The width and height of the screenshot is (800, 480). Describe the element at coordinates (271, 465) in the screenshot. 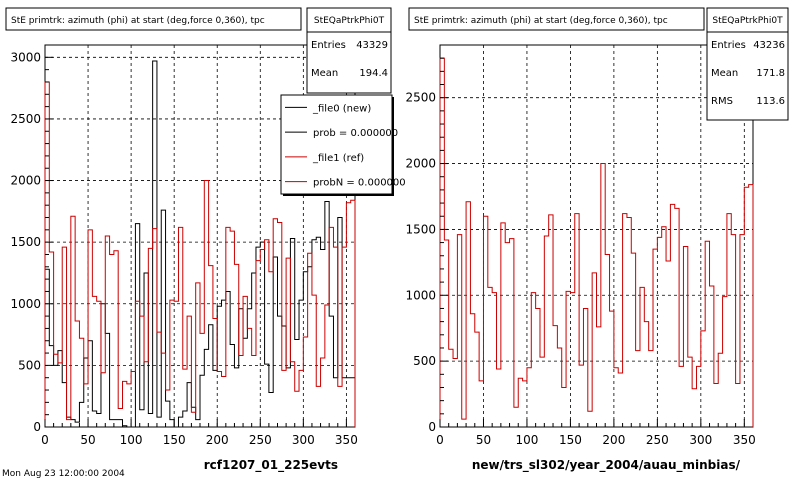

I see `x-axis-label: rcf1207_01_225evts` at that location.